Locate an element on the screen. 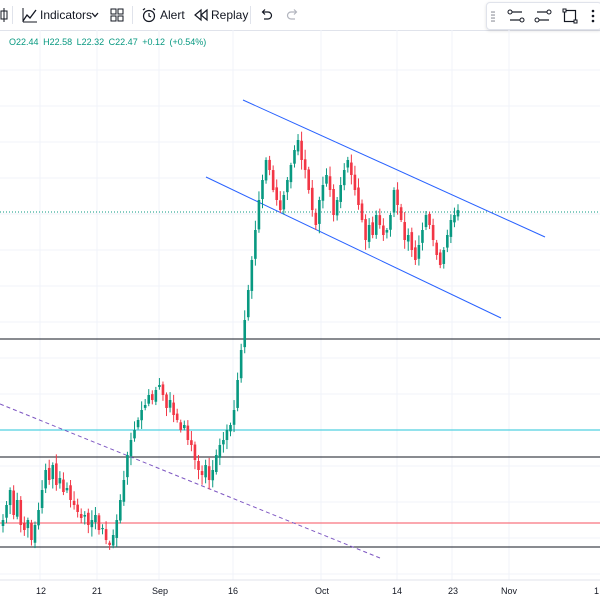  indicators-label: Indicators is located at coordinates (66, 15).